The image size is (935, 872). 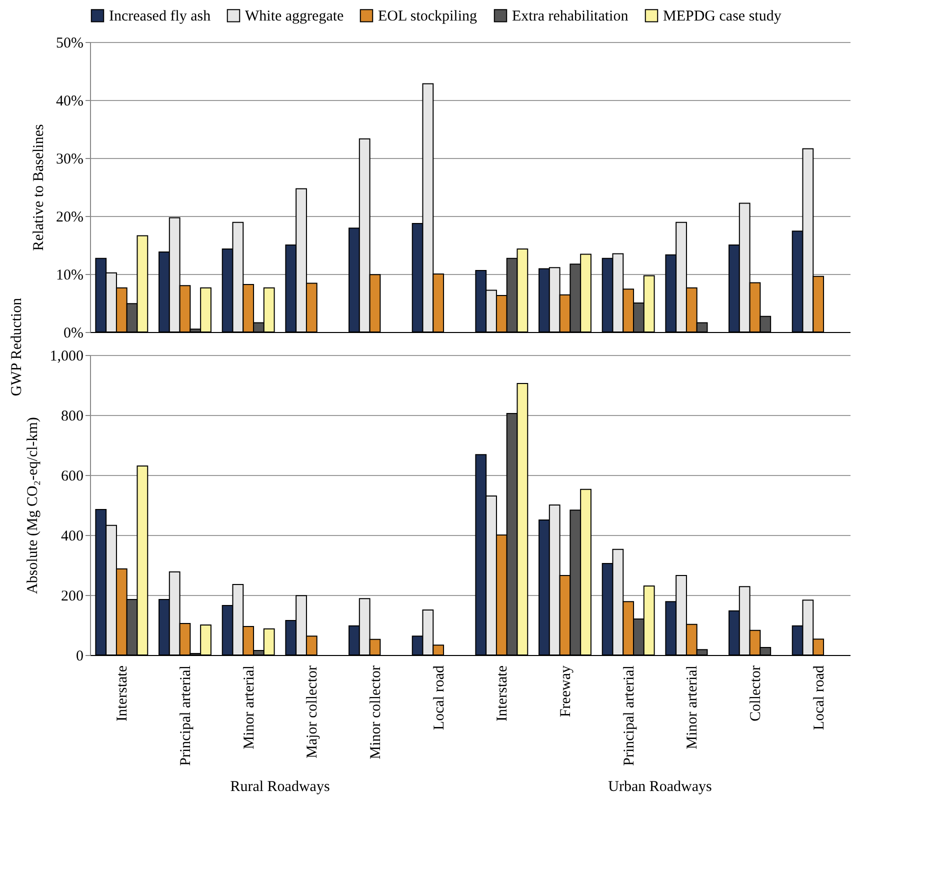 What do you see at coordinates (70, 276) in the screenshot?
I see `y-tick-label: 10%` at bounding box center [70, 276].